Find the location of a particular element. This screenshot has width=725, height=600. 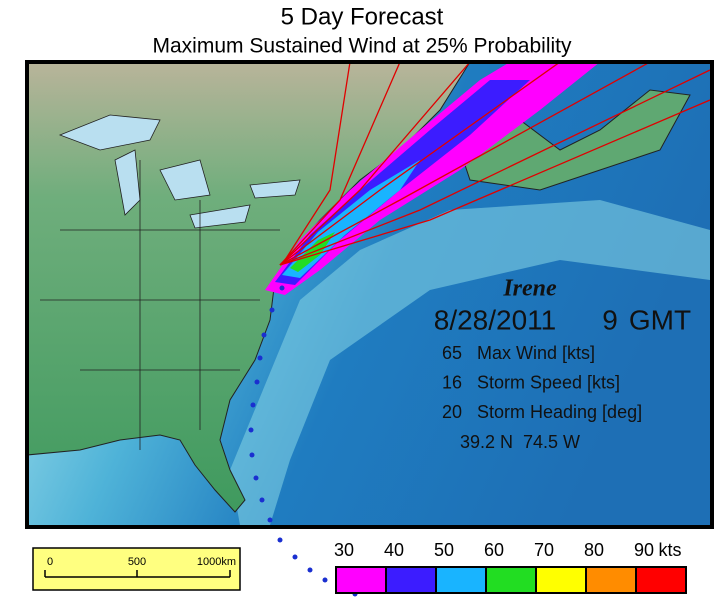

stat-value: 65 is located at coordinates (452, 353).